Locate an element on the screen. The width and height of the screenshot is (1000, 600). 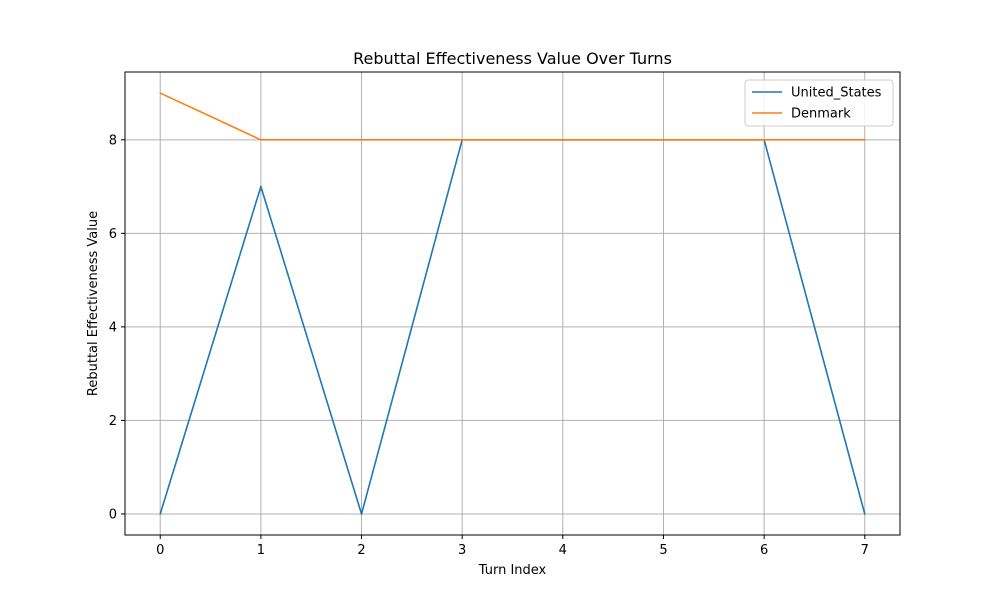
y-axis-title: Rebuttal Effectiveness Value is located at coordinates (93, 303).